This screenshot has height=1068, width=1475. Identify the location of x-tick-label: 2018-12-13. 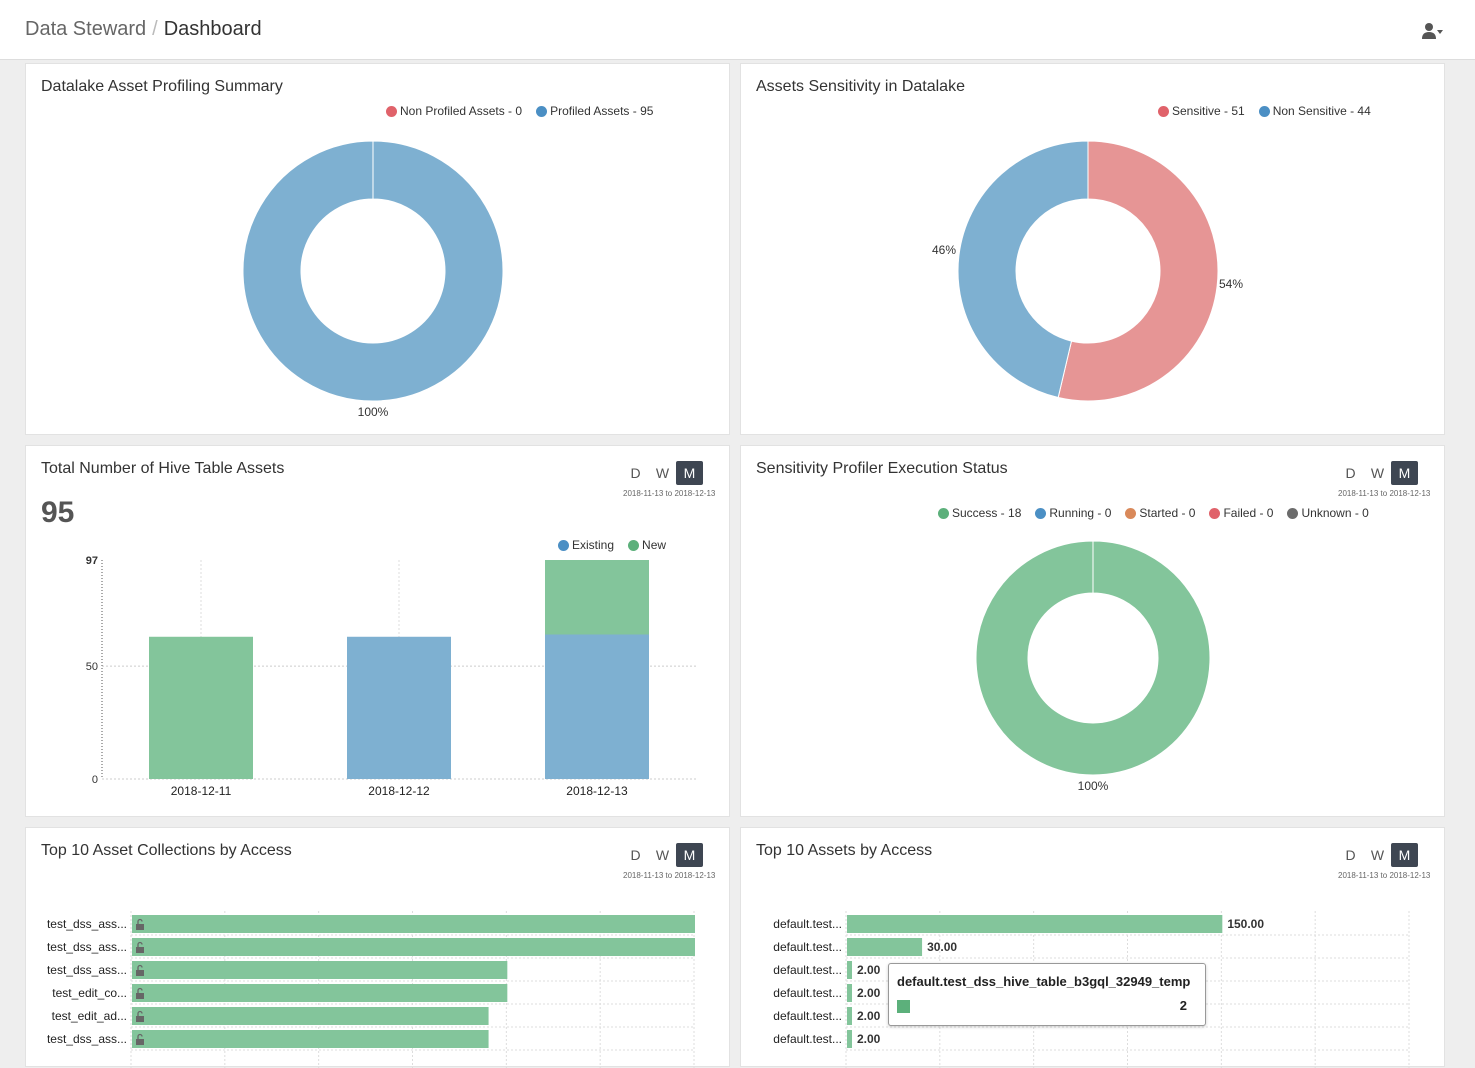
(597, 791).